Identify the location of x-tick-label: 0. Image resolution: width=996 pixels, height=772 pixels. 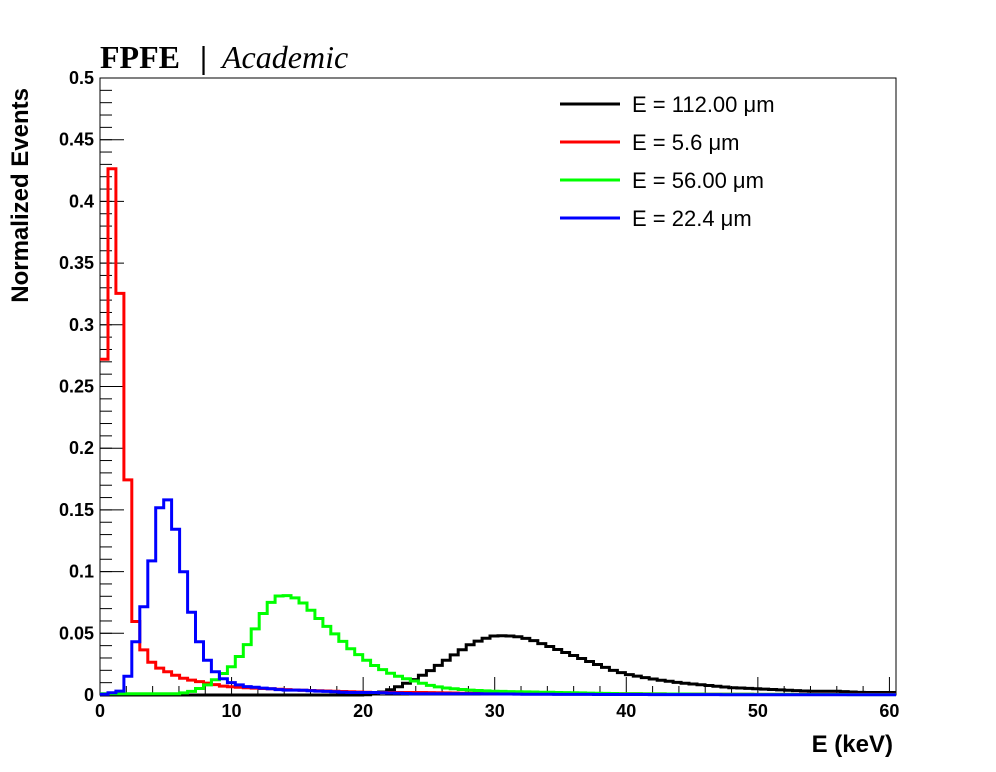
(100, 711).